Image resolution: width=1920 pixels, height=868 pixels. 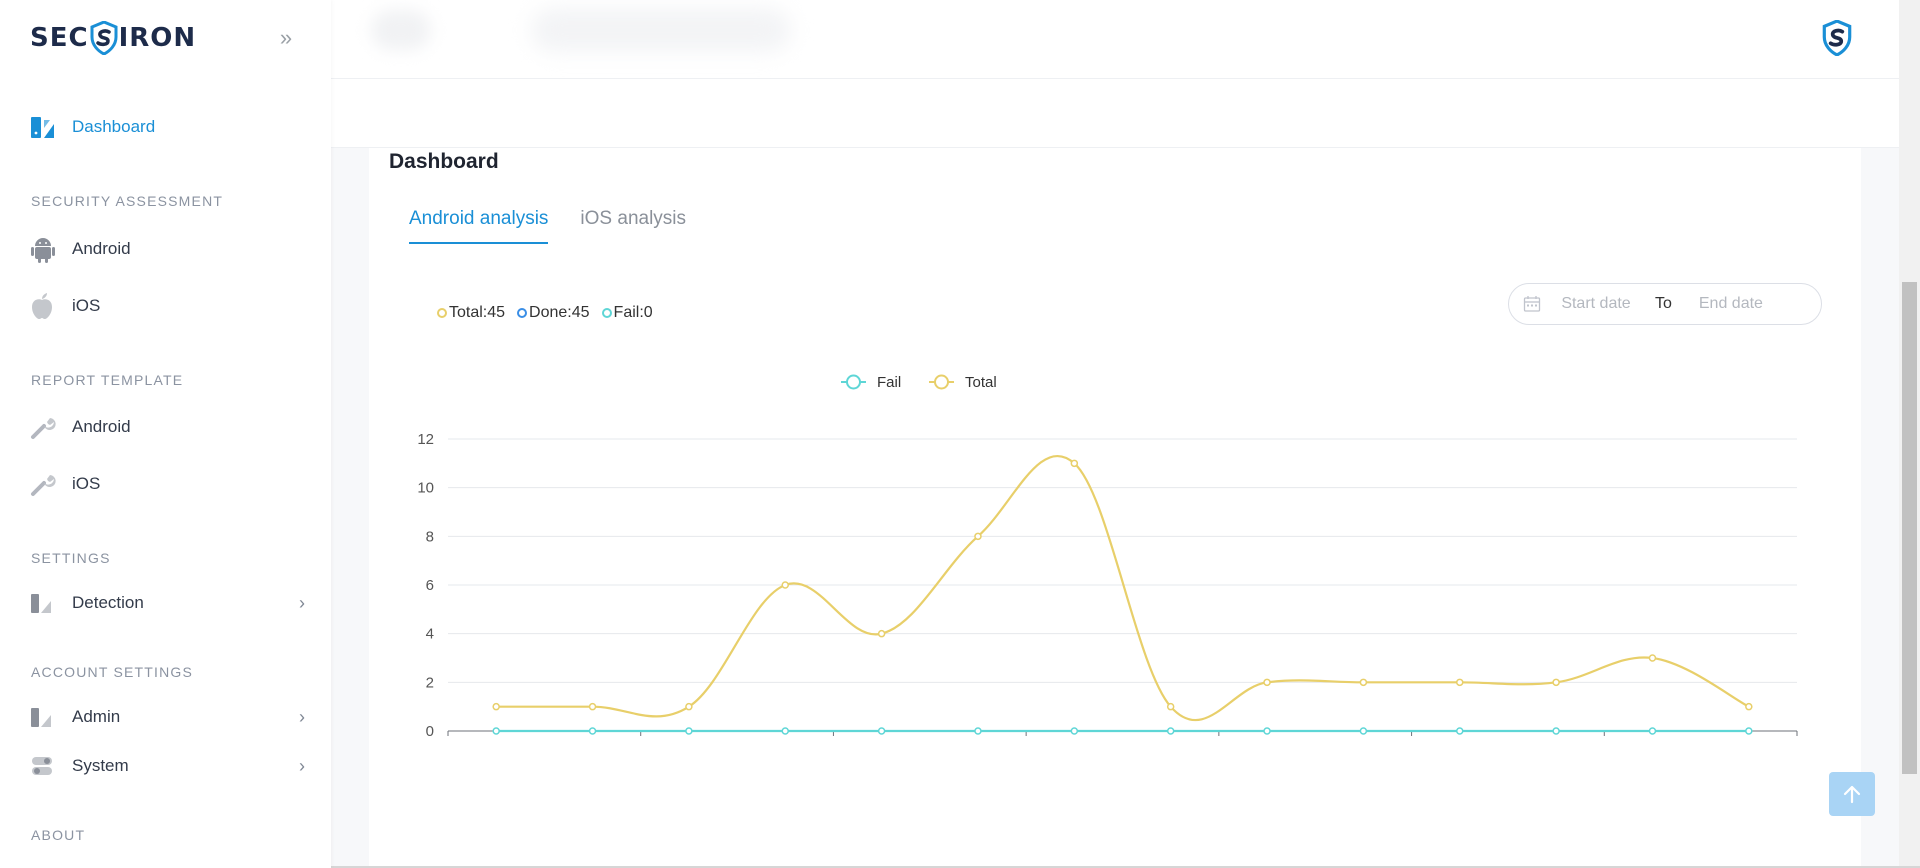 What do you see at coordinates (425, 439) in the screenshot?
I see `y-tick-label: 12` at bounding box center [425, 439].